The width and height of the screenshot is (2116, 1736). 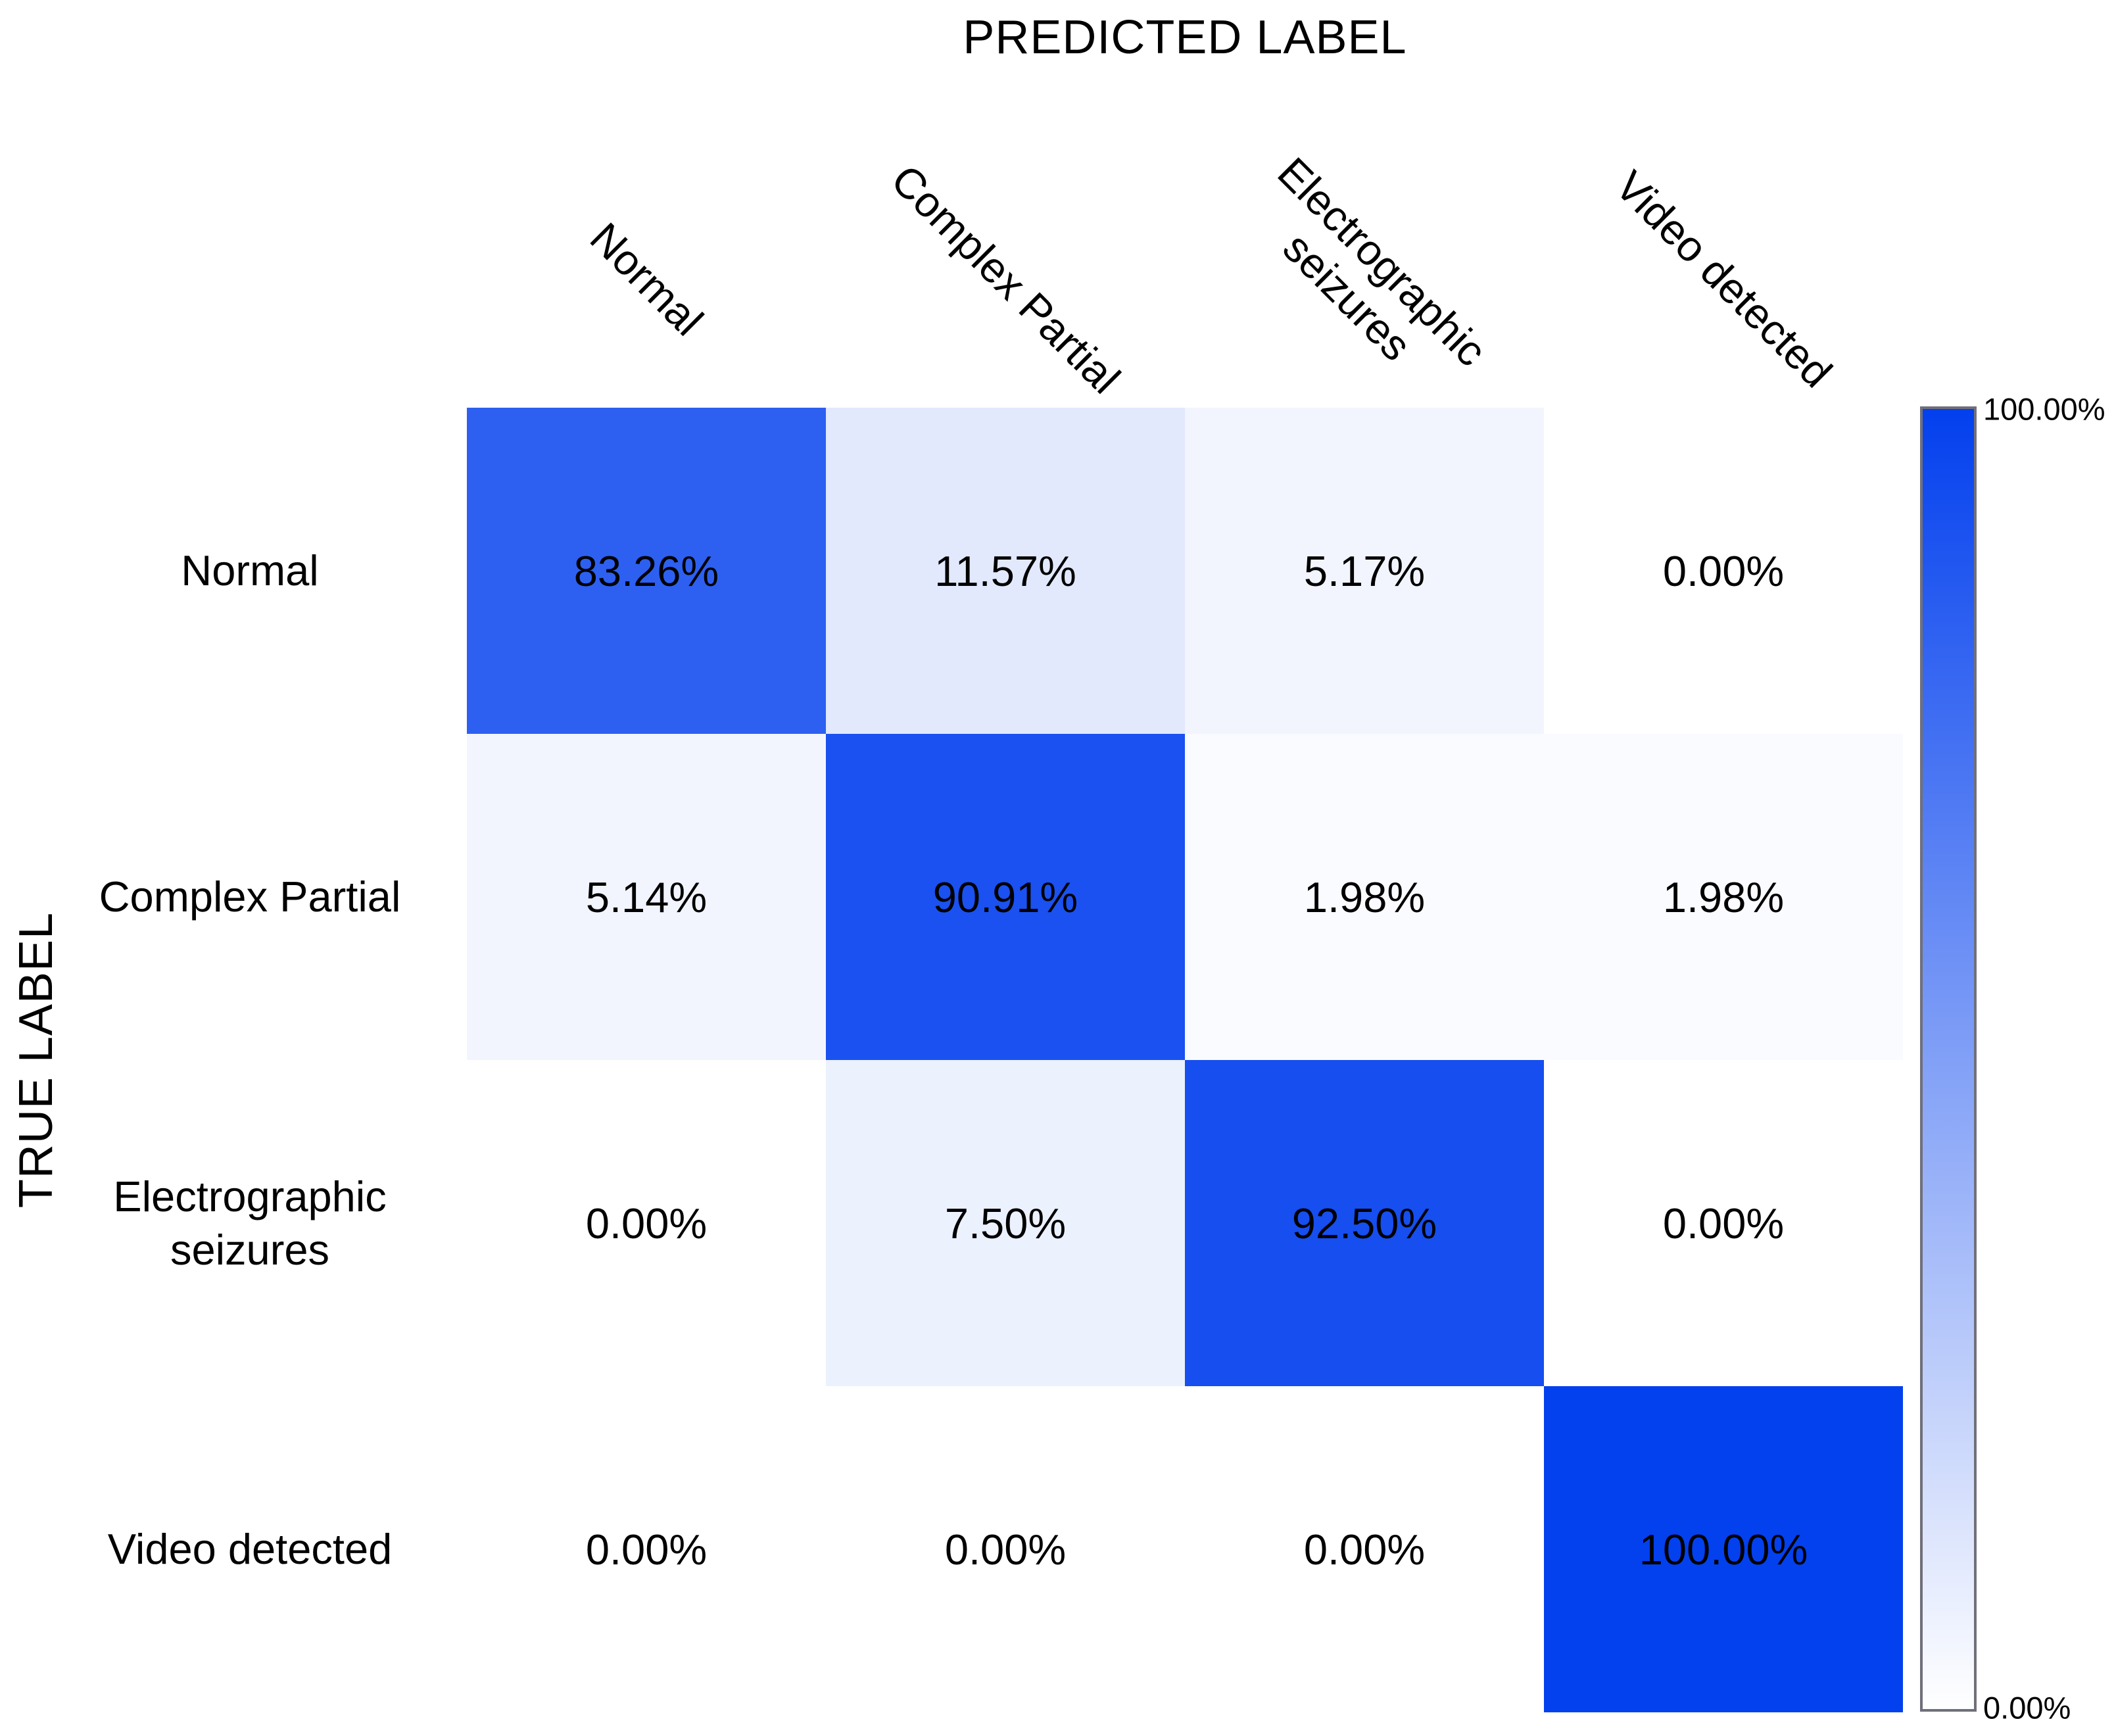 I want to click on matrix-cell-value: 5.14%, so click(x=646, y=897).